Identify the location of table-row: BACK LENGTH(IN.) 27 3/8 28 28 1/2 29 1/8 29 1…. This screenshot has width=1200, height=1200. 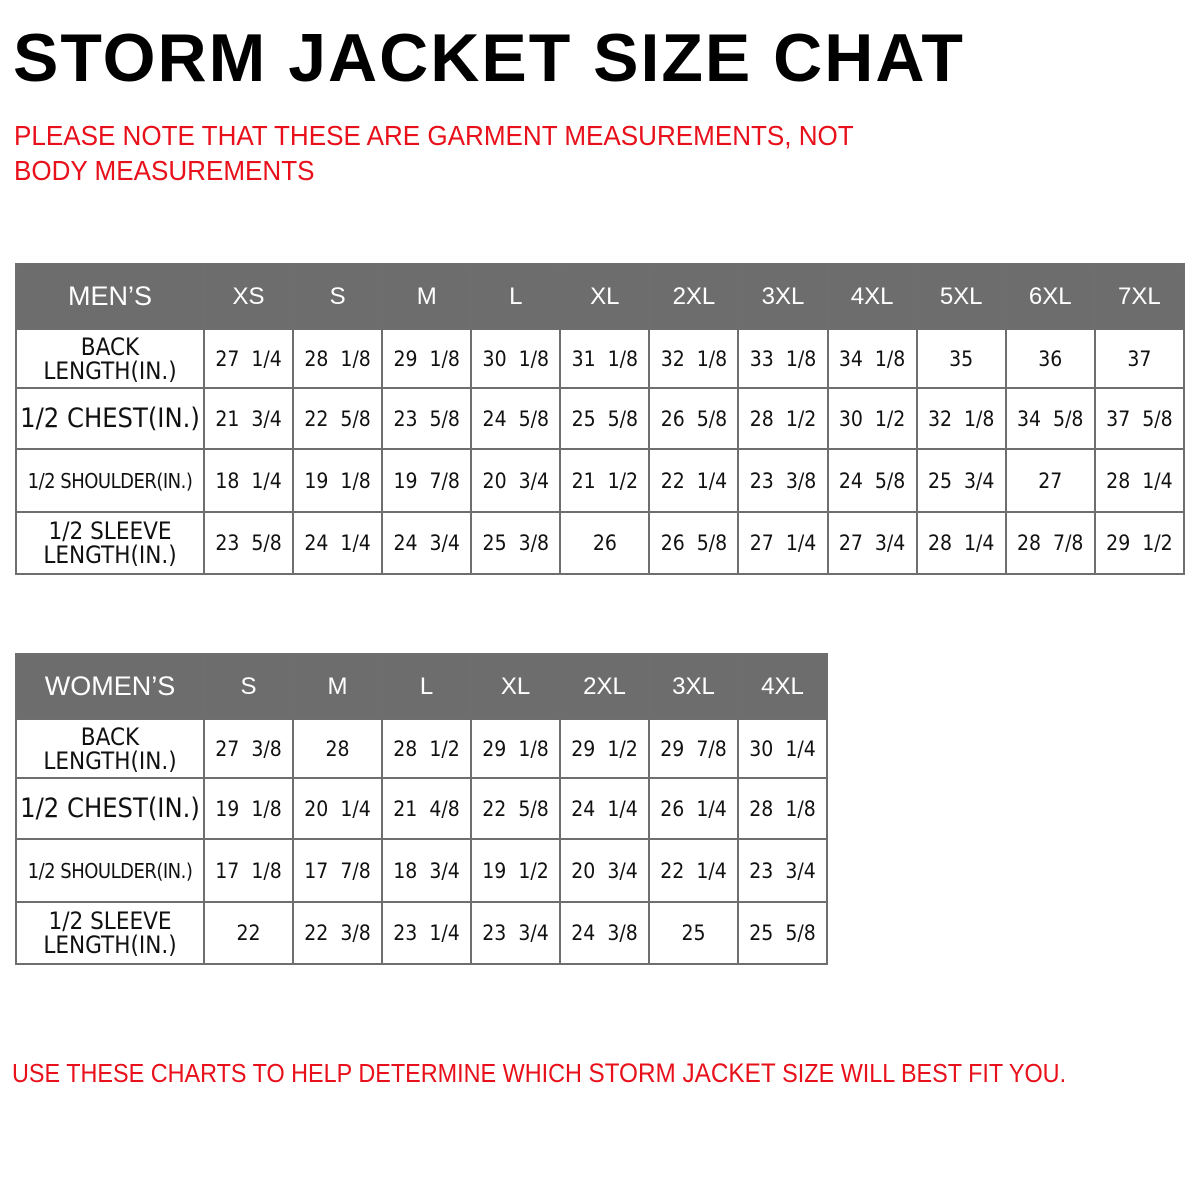
(421, 748).